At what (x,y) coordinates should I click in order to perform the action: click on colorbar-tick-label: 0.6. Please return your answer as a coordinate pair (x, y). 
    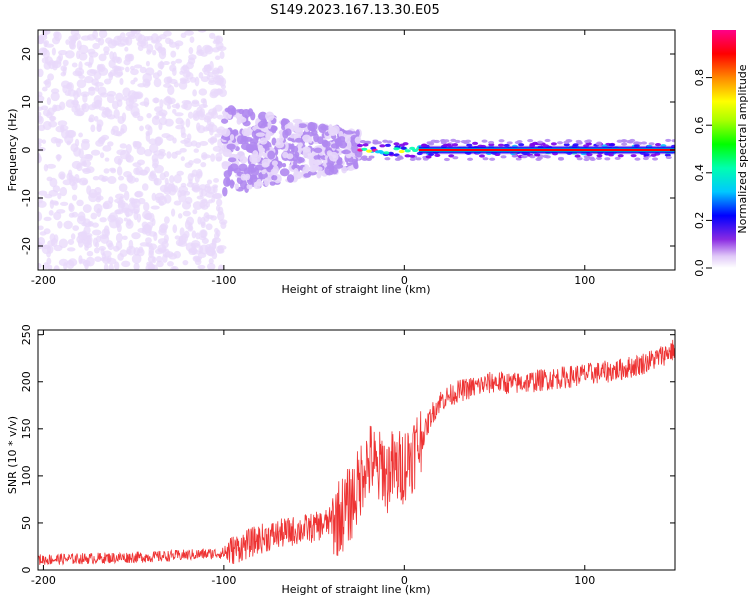
    Looking at the image, I should click on (699, 125).